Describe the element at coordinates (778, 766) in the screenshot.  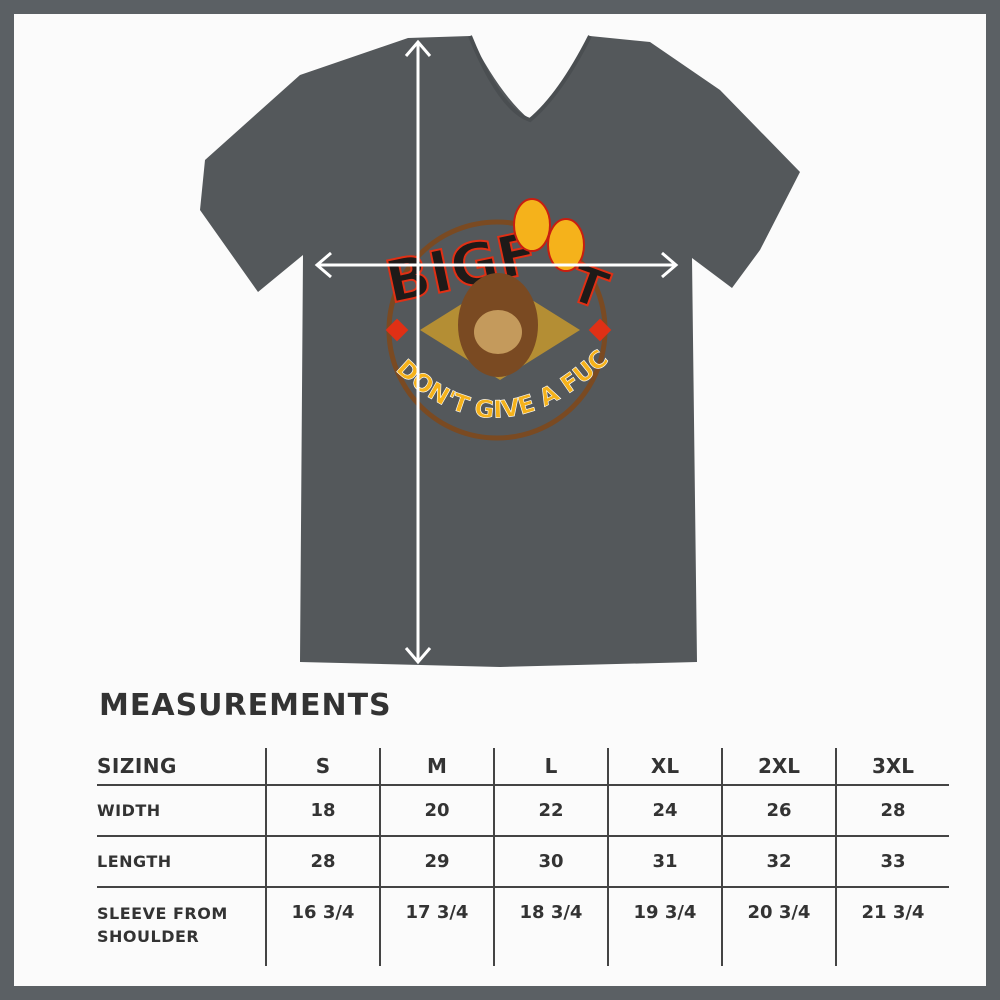
I see `size-header: 2XL` at that location.